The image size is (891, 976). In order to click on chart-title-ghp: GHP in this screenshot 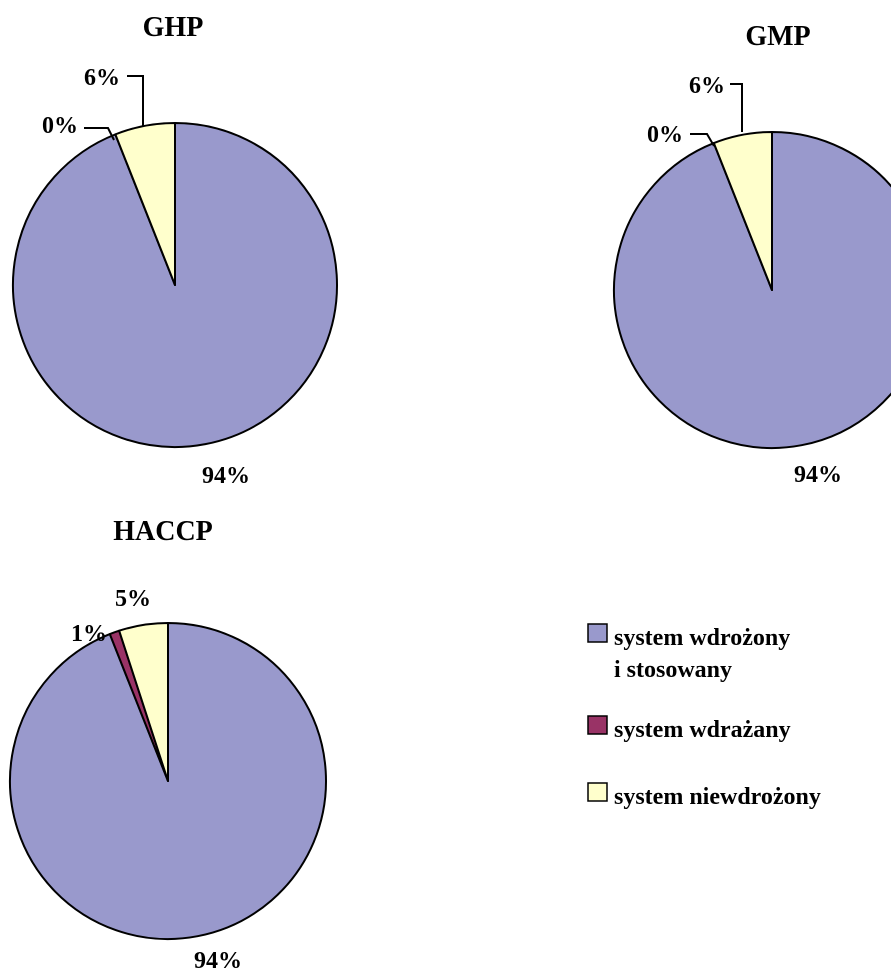, I will do `click(173, 27)`.